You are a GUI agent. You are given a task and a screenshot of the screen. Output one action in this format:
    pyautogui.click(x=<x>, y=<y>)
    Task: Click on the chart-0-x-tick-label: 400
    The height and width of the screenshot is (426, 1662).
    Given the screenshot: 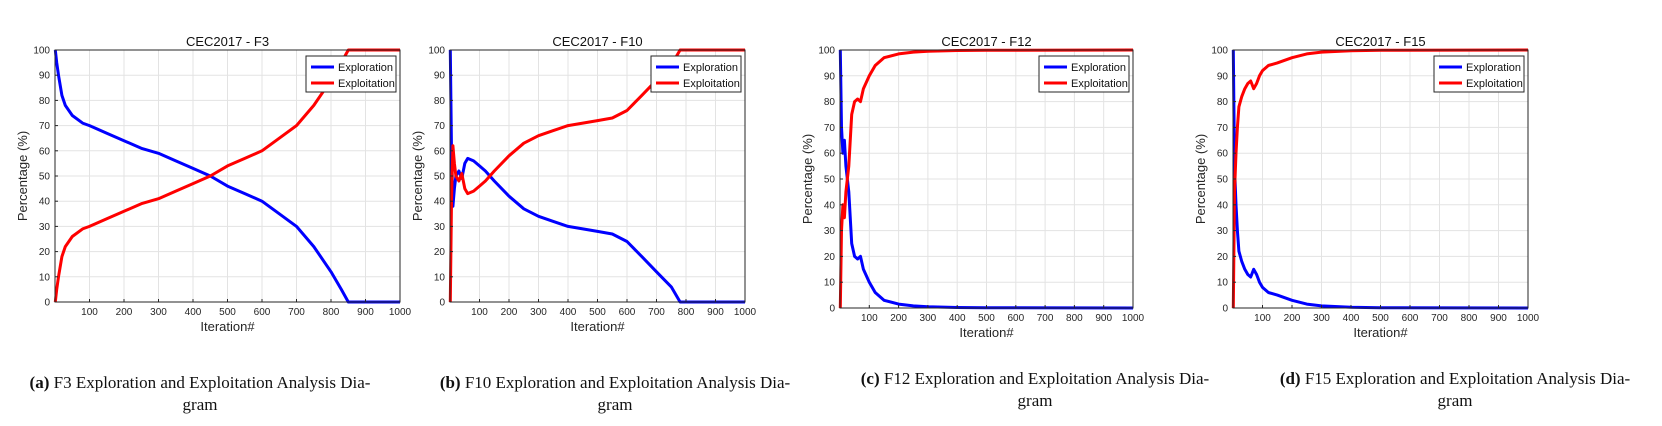 What is the action you would take?
    pyautogui.click(x=193, y=312)
    